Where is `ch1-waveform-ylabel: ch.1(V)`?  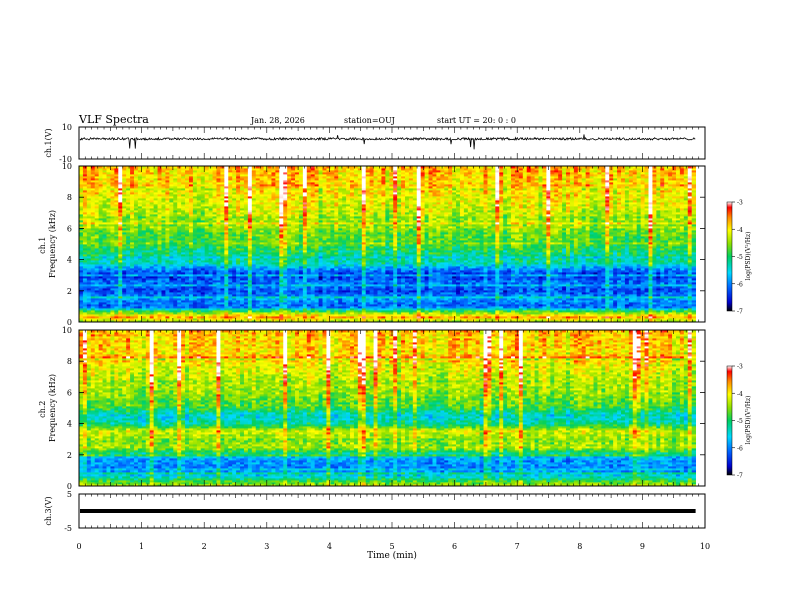
ch1-waveform-ylabel: ch.1(V) is located at coordinates (48, 142).